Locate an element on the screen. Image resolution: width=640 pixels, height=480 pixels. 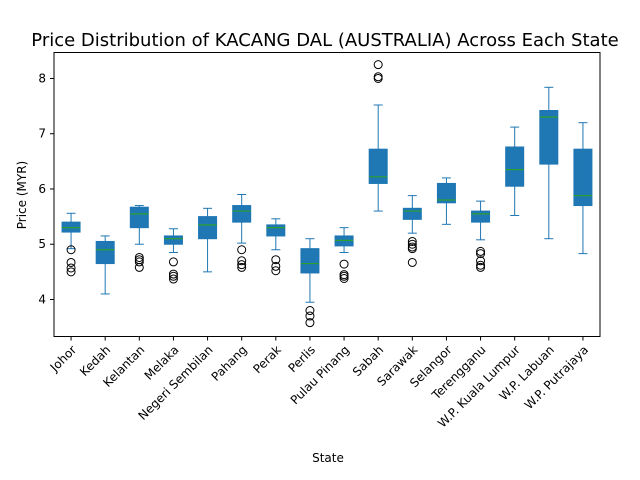
x-tick-label: Perlis is located at coordinates (301, 359).